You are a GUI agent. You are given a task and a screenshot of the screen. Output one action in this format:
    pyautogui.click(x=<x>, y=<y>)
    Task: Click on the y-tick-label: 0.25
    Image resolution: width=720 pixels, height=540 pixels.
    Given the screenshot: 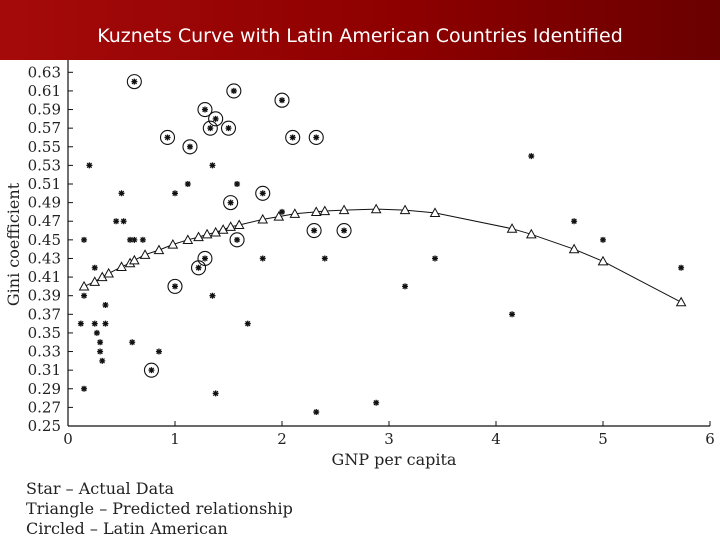 What is the action you would take?
    pyautogui.click(x=44, y=426)
    